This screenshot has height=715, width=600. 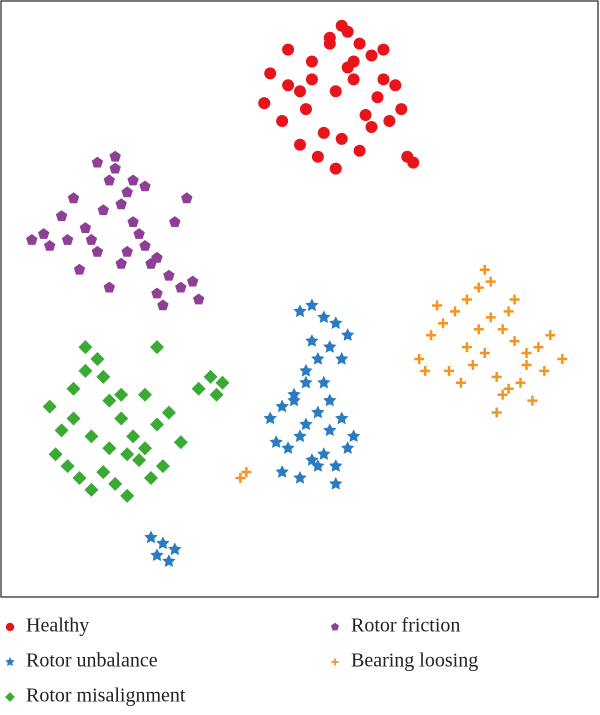 What do you see at coordinates (92, 661) in the screenshot?
I see `legend-label: Rotor unbalance` at bounding box center [92, 661].